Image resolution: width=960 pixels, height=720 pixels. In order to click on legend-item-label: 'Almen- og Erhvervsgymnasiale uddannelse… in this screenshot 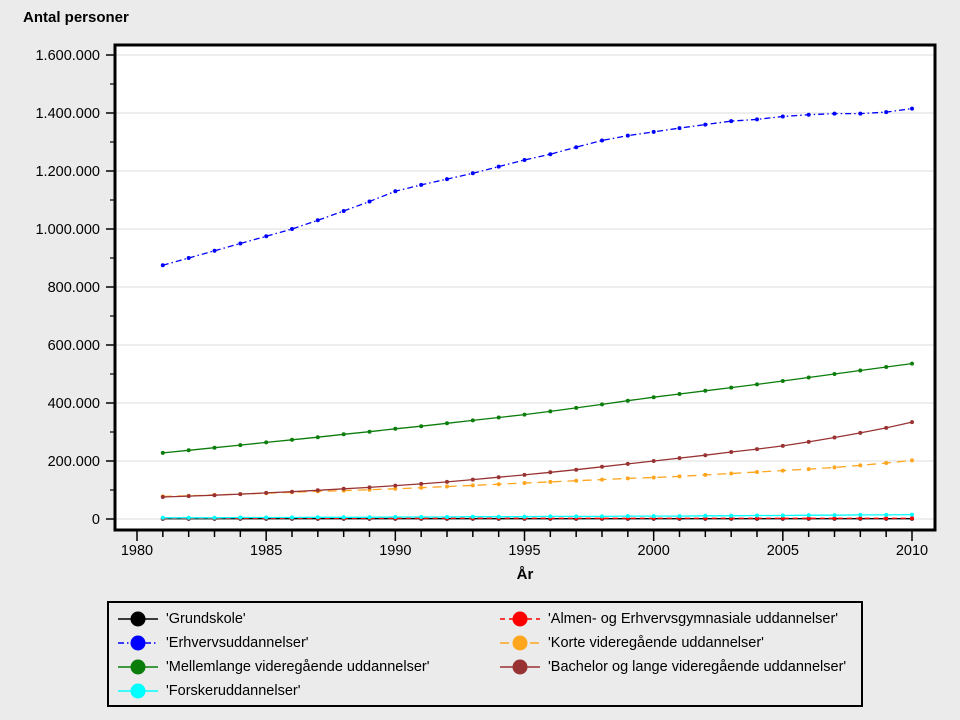, I will do `click(693, 619)`.